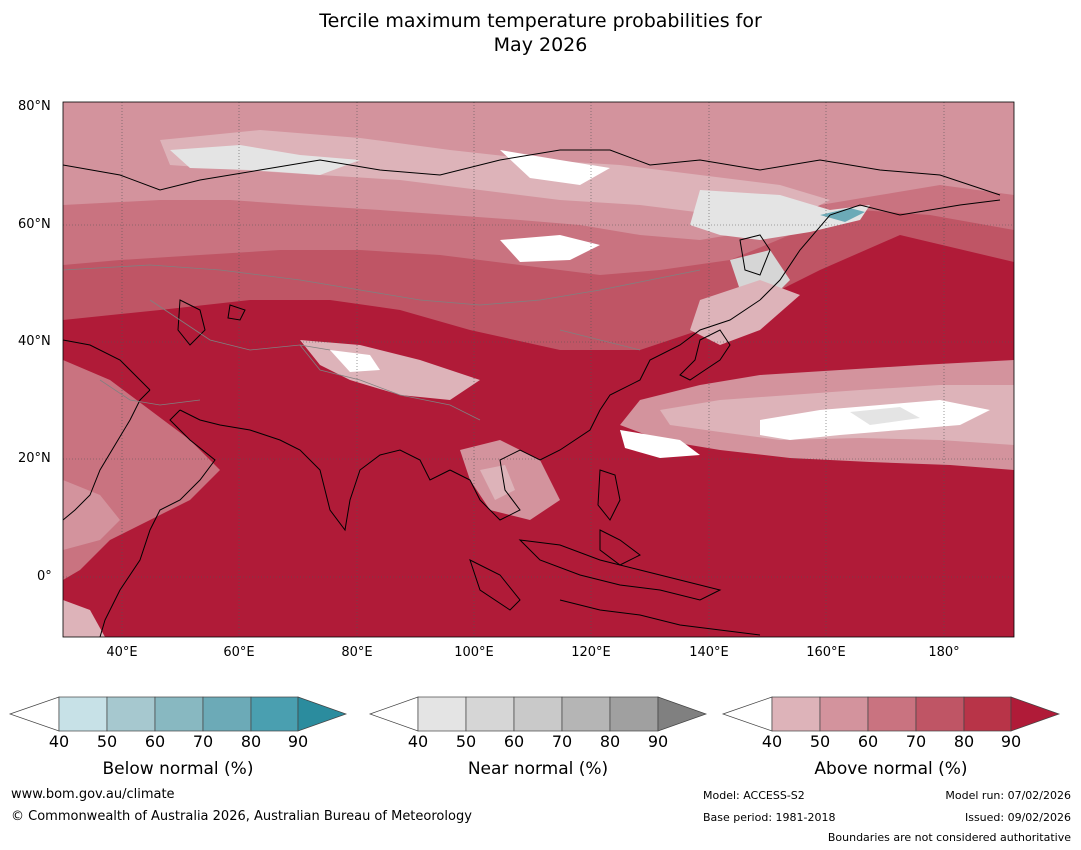  Describe the element at coordinates (155, 741) in the screenshot. I see `below-tick-60: 60` at that location.